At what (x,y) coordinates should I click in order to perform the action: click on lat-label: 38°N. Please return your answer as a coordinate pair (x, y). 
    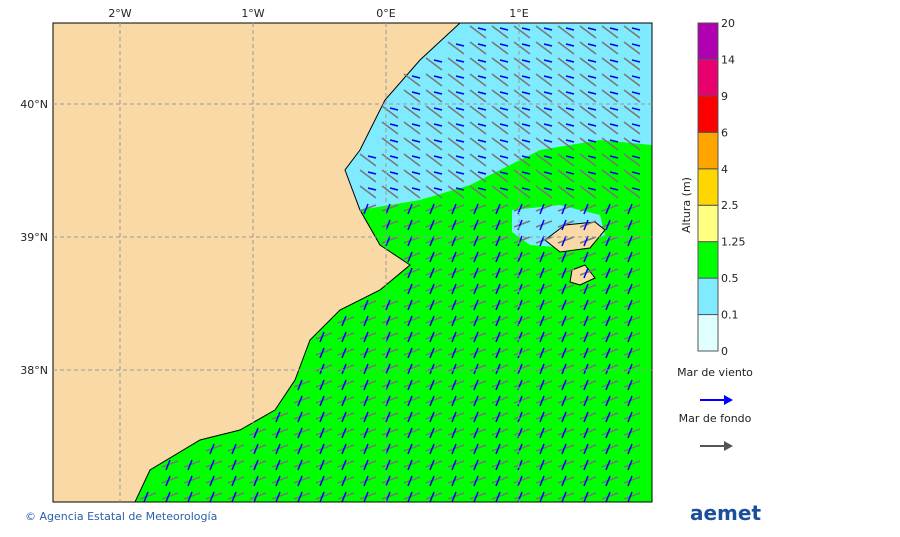
    Looking at the image, I should click on (34, 370).